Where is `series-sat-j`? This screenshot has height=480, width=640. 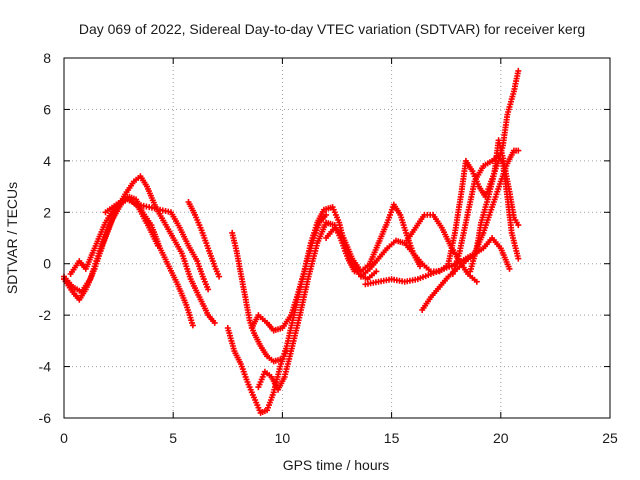 series-sat-j is located at coordinates (373, 238).